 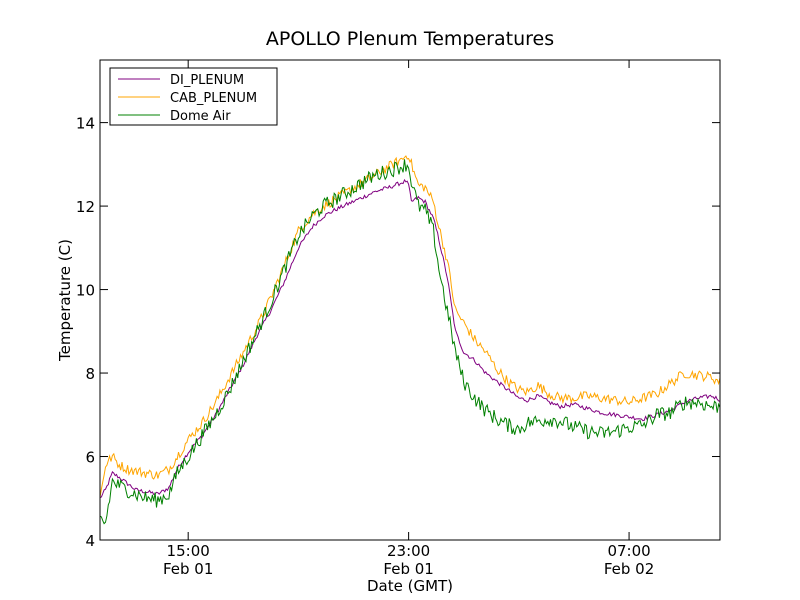 What do you see at coordinates (207, 80) in the screenshot?
I see `legend-label: DI_PLENUM` at bounding box center [207, 80].